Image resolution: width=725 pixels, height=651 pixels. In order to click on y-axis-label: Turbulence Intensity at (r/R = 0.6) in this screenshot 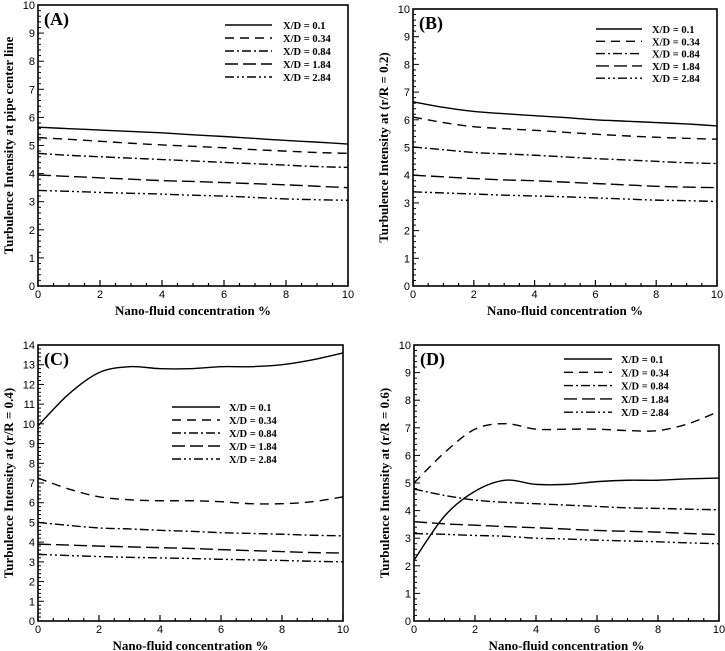, I will do `click(384, 483)`.